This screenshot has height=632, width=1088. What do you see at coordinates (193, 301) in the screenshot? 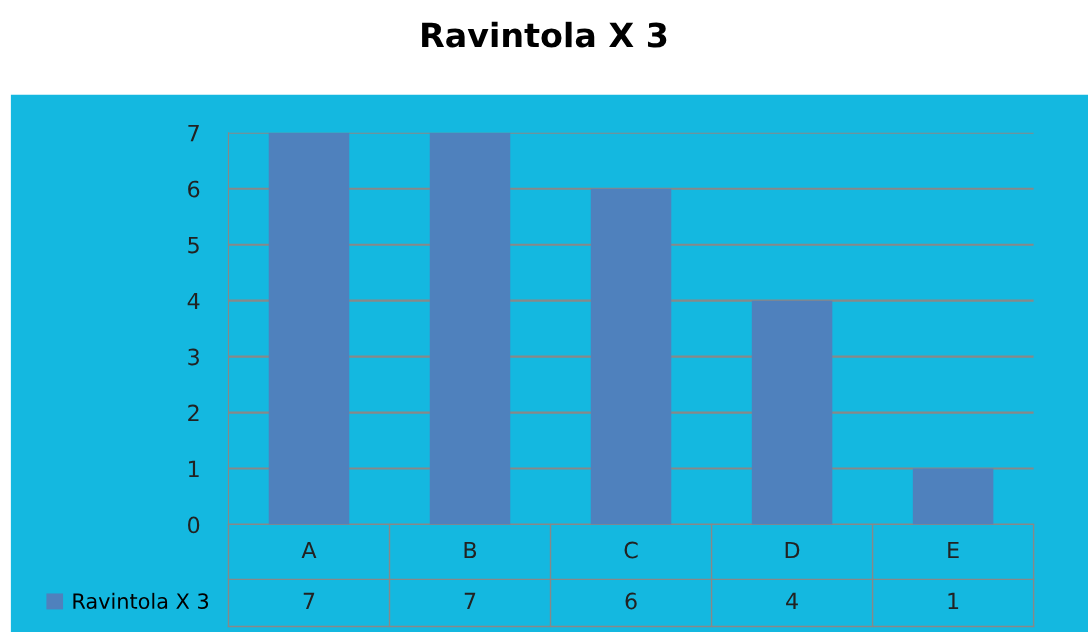
I see `y-tick-label: 4` at bounding box center [193, 301].